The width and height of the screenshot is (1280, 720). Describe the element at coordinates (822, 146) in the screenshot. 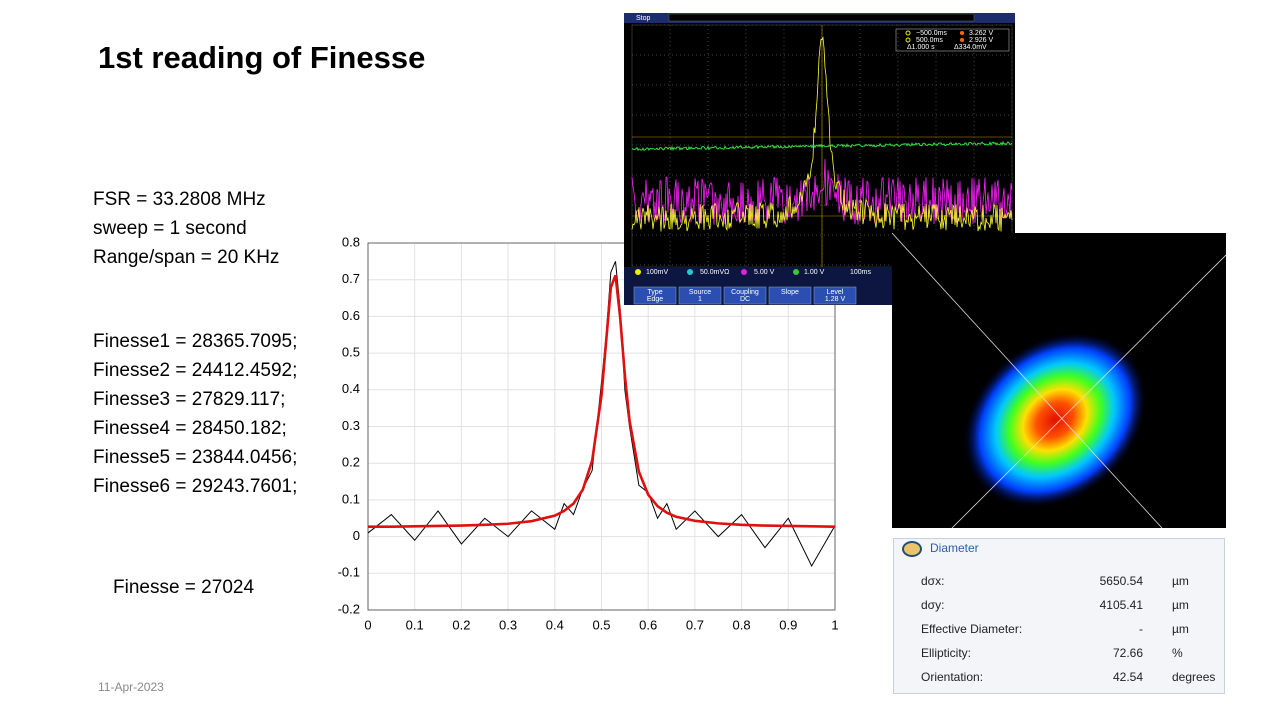

I see `trace-green` at that location.